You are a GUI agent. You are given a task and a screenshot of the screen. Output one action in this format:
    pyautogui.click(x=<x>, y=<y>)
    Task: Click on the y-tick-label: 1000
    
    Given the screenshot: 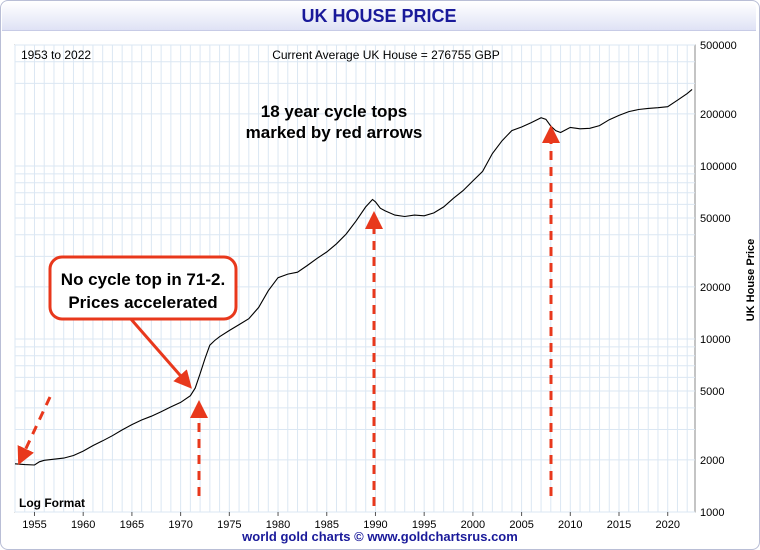 What is the action you would take?
    pyautogui.click(x=712, y=513)
    